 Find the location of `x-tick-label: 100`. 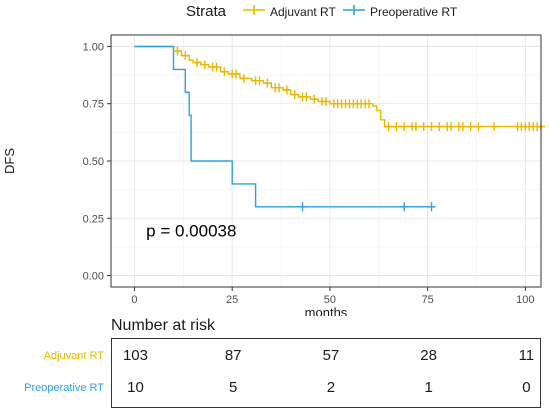

x-tick-label: 100 is located at coordinates (525, 300).